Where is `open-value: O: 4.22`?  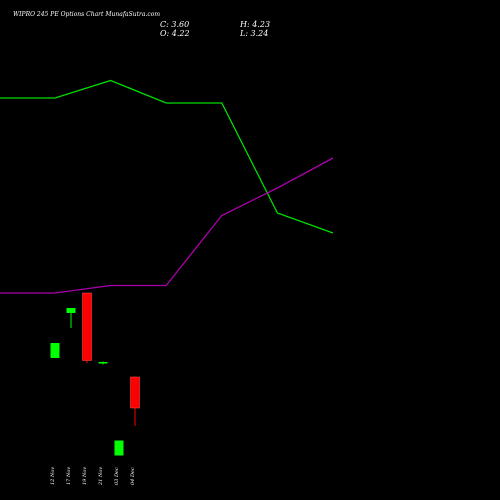 open-value: O: 4.22 is located at coordinates (175, 33).